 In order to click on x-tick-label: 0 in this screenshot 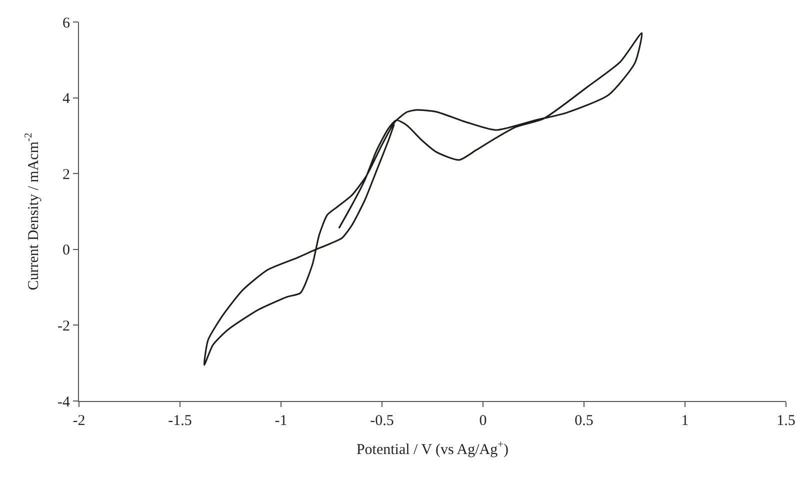, I will do `click(483, 421)`.